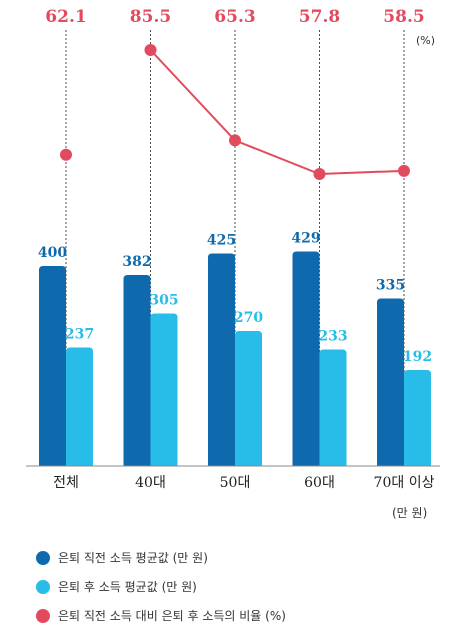  I want to click on ratio-value-label-3: 57.8, so click(319, 17).